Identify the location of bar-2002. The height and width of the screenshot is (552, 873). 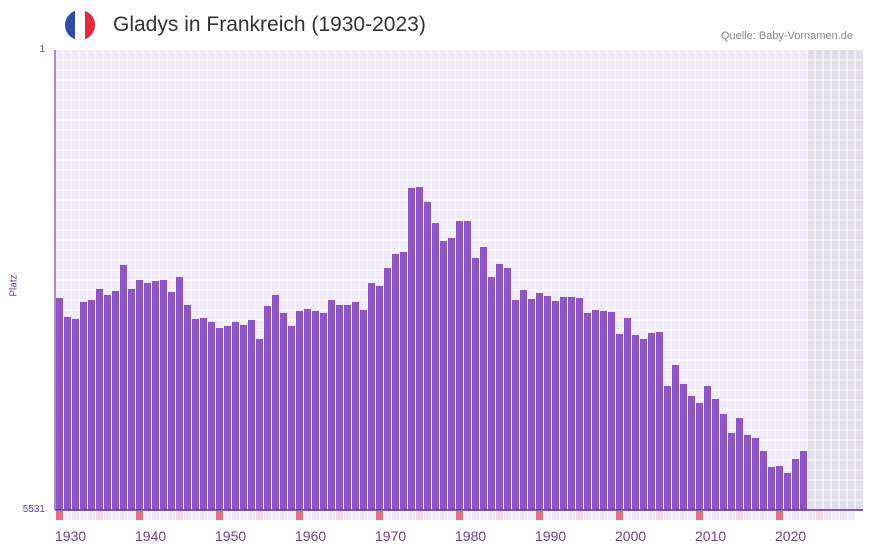
(635, 422).